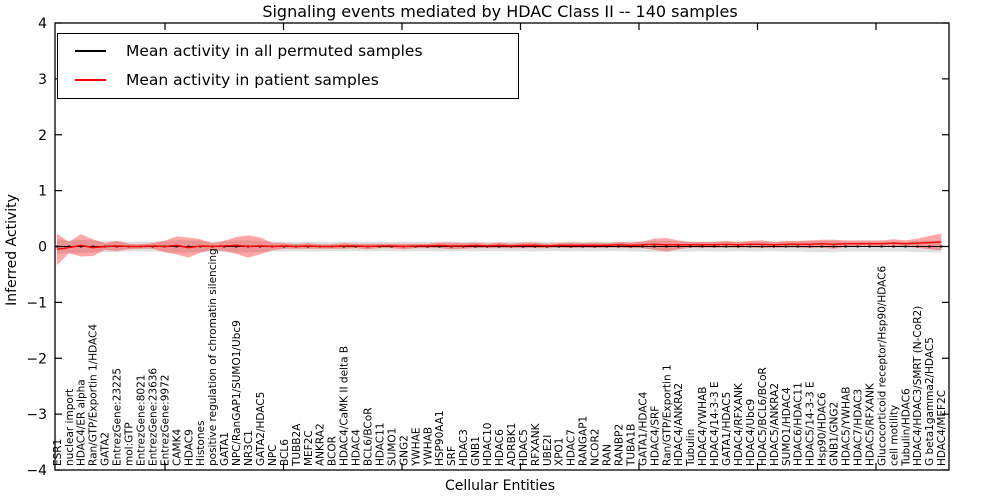 This screenshot has height=500, width=1000. What do you see at coordinates (548, 450) in the screenshot?
I see `x-category-label: UBE2I` at bounding box center [548, 450].